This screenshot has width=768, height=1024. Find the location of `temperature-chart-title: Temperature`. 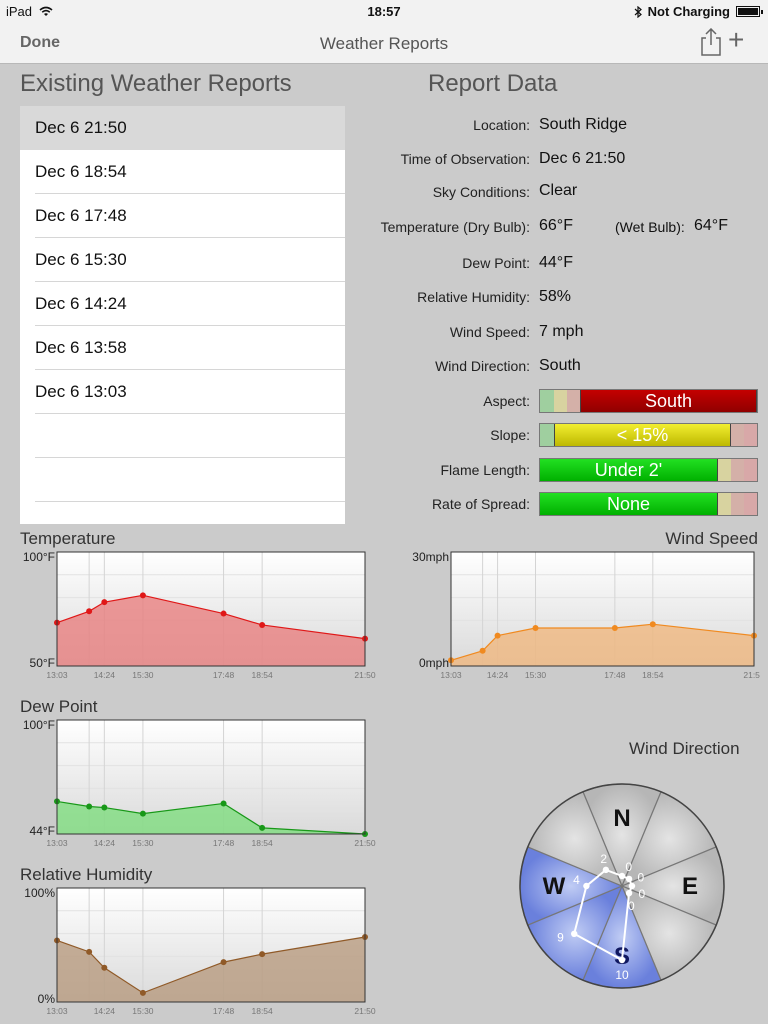

temperature-chart-title: Temperature is located at coordinates (68, 538).